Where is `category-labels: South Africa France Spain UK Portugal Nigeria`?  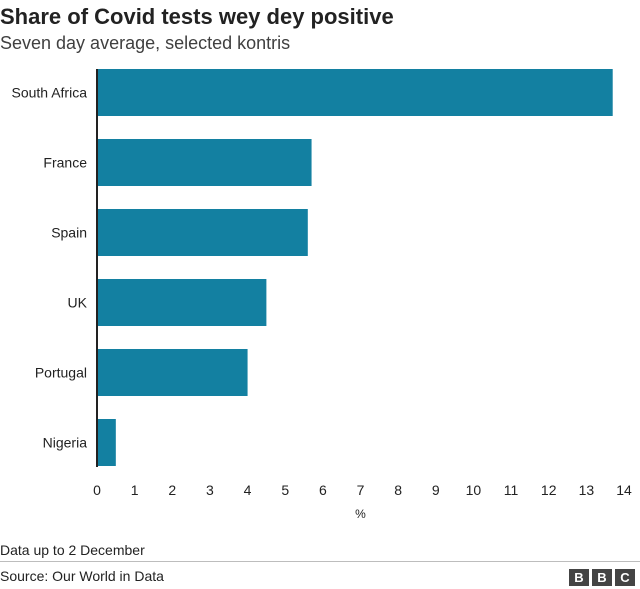
category-labels: South Africa France Spain UK Portugal Nigeria is located at coordinates (50, 268).